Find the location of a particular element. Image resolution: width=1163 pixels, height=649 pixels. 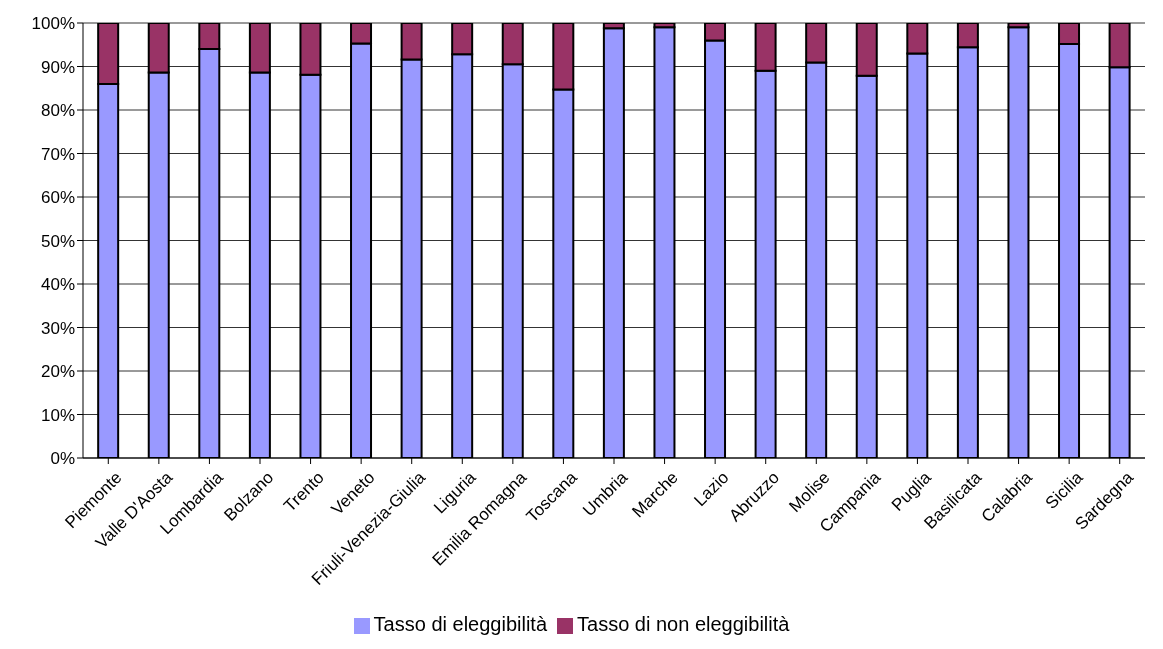

legend-label: Tasso di non eleggibilità is located at coordinates (683, 624).